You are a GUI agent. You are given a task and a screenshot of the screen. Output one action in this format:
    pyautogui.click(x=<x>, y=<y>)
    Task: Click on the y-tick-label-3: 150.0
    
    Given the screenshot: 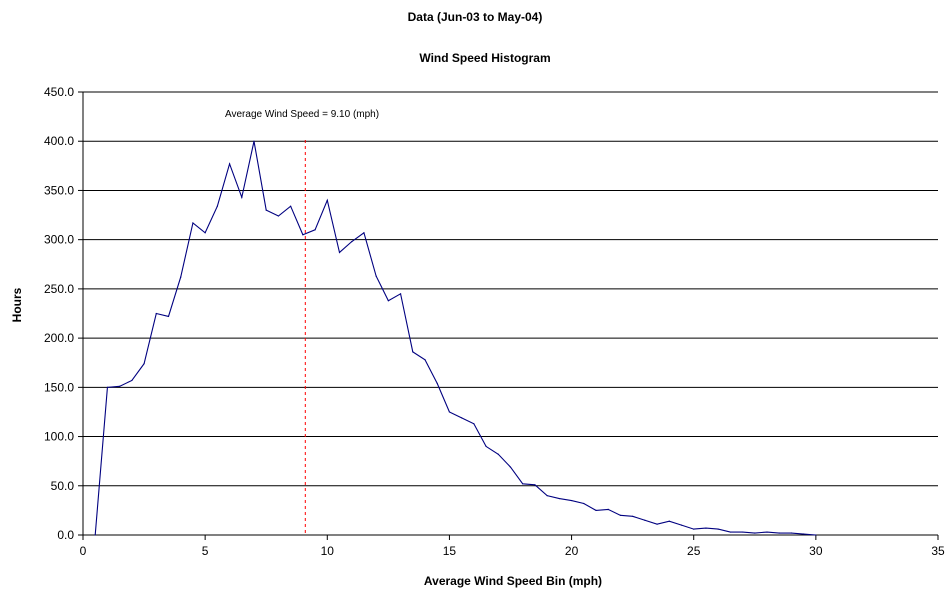 What is the action you would take?
    pyautogui.click(x=59, y=387)
    